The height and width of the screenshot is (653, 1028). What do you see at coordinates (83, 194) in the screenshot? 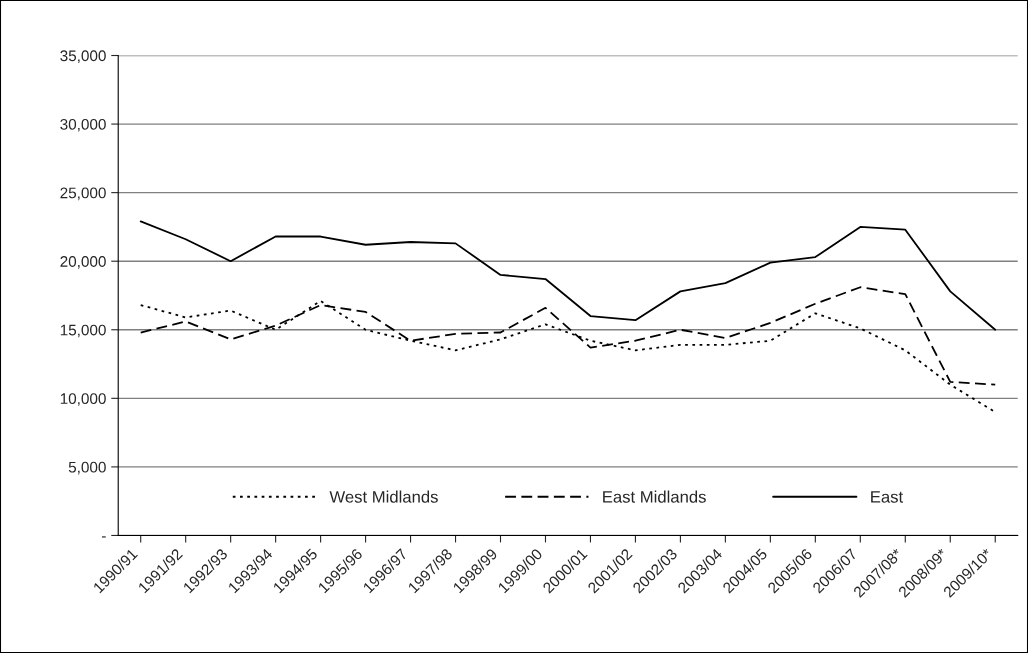
I see `y-tick-label: 25,000` at bounding box center [83, 194].